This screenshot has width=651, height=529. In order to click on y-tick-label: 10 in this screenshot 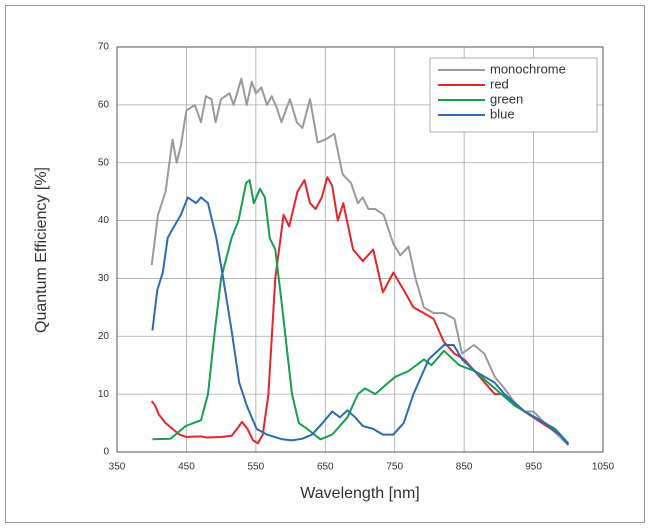, I will do `click(104, 394)`.